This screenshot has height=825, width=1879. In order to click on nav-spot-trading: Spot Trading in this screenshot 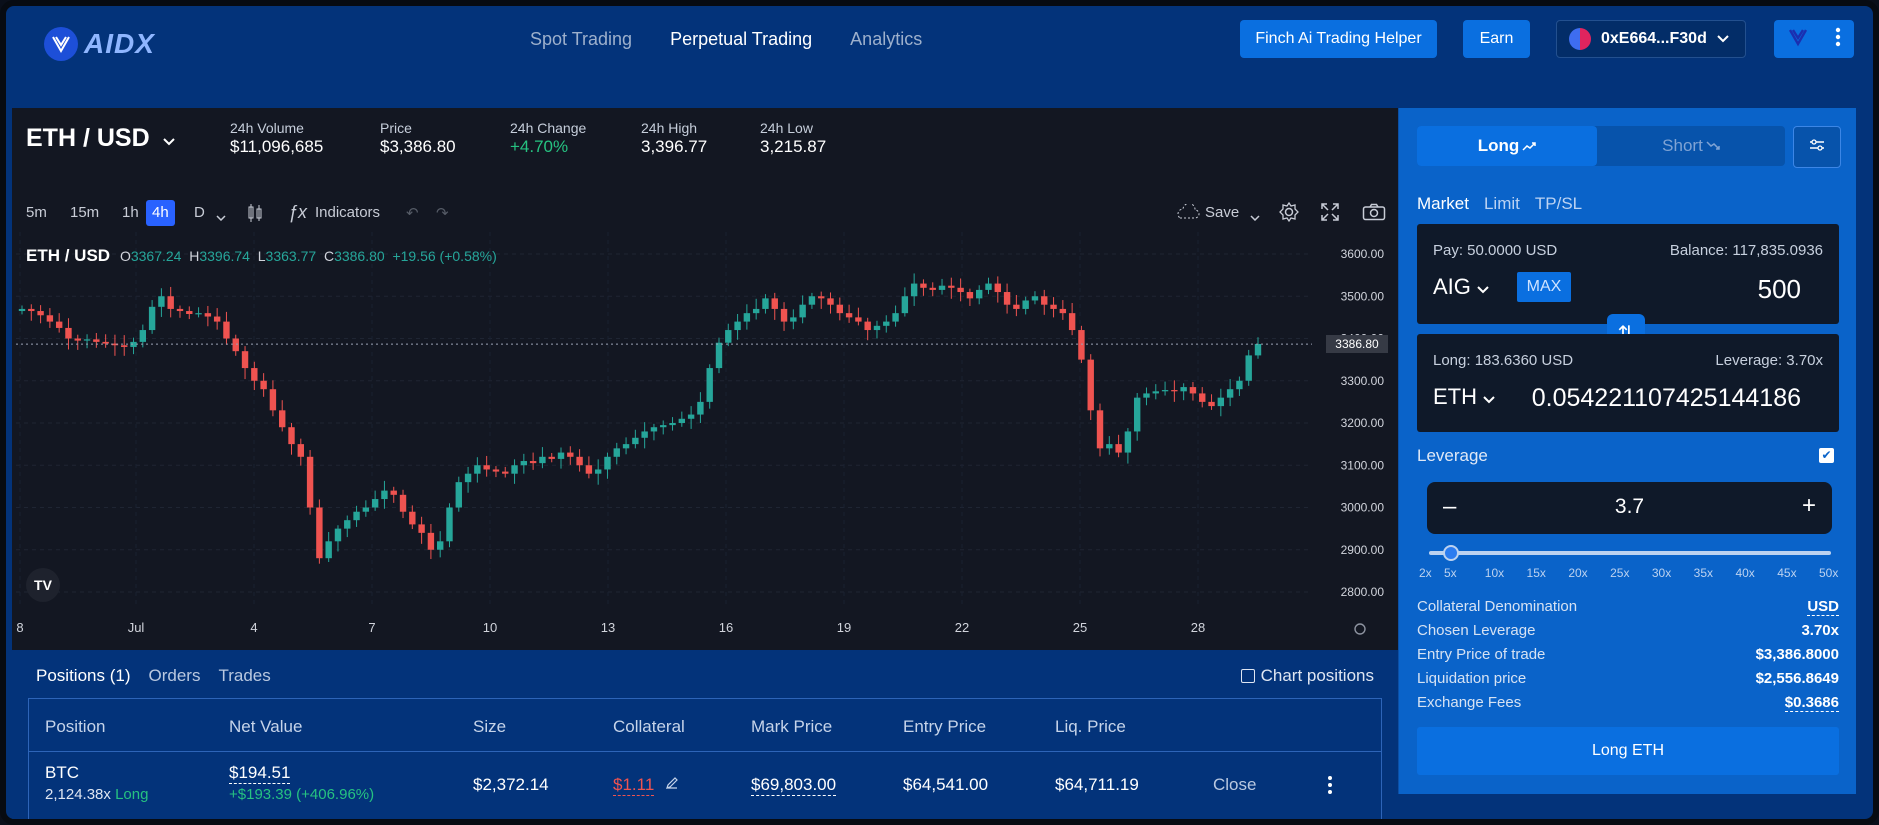, I will do `click(581, 39)`.